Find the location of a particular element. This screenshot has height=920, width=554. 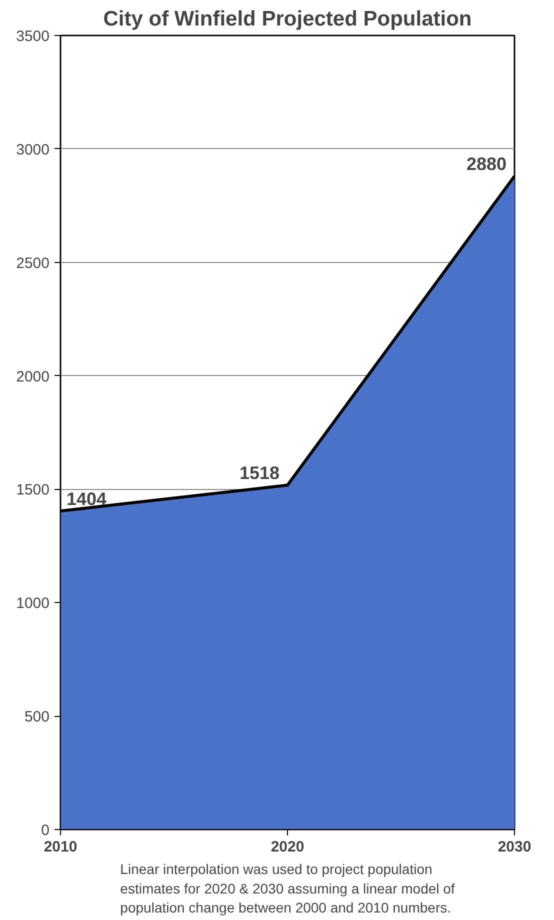

data-label: 2880 is located at coordinates (486, 164).